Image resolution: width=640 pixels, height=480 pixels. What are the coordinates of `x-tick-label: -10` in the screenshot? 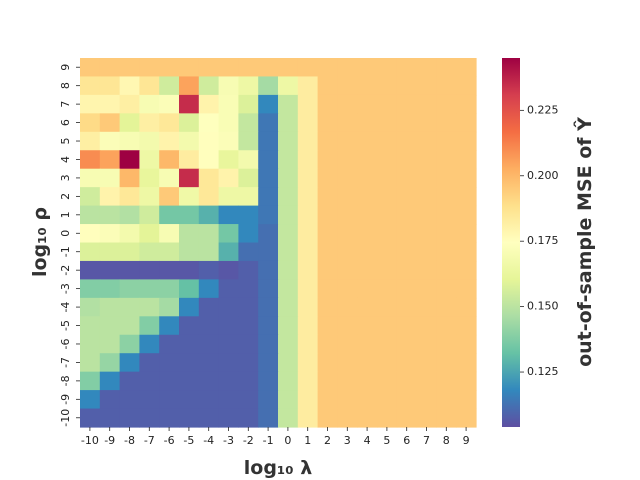 It's located at (90, 440).